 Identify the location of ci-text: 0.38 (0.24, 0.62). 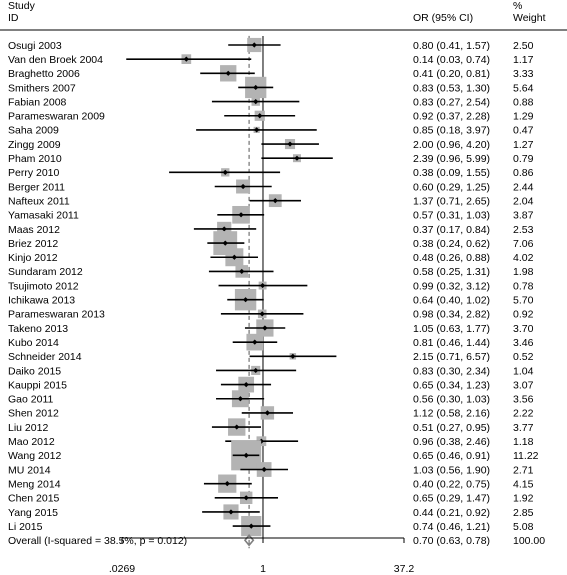
(451, 244).